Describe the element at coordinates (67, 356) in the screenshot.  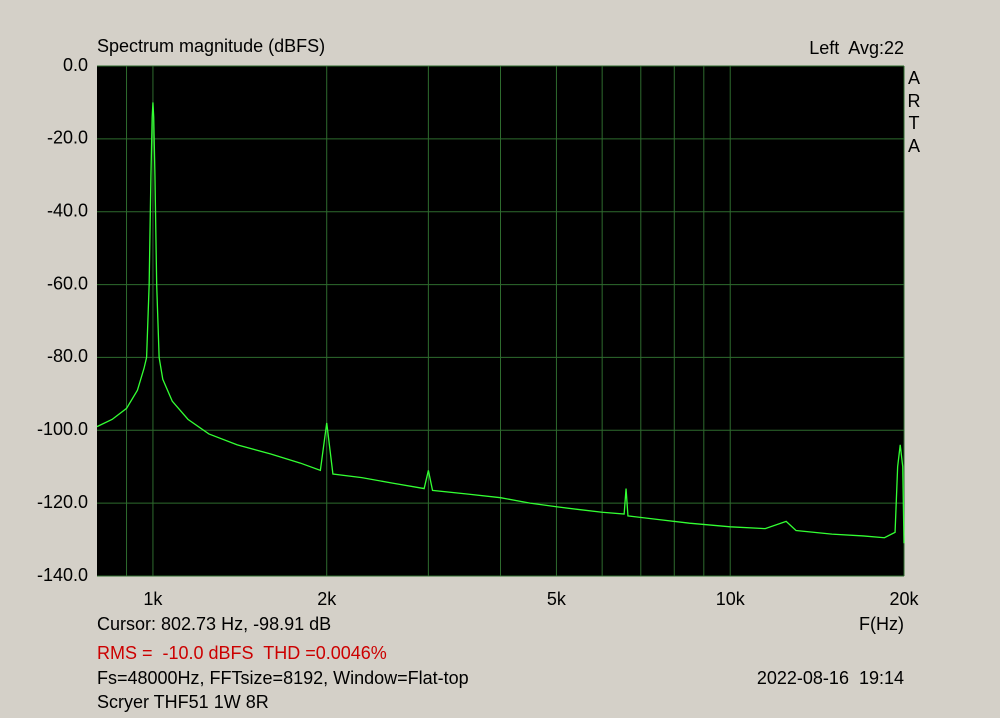
I see `y-tick-label: -80.0` at that location.